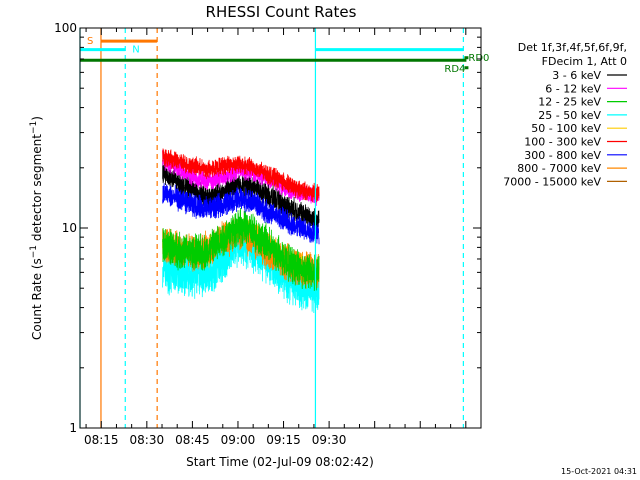  What do you see at coordinates (454, 69) in the screenshot?
I see `rd4-marker-label: RD4` at bounding box center [454, 69].